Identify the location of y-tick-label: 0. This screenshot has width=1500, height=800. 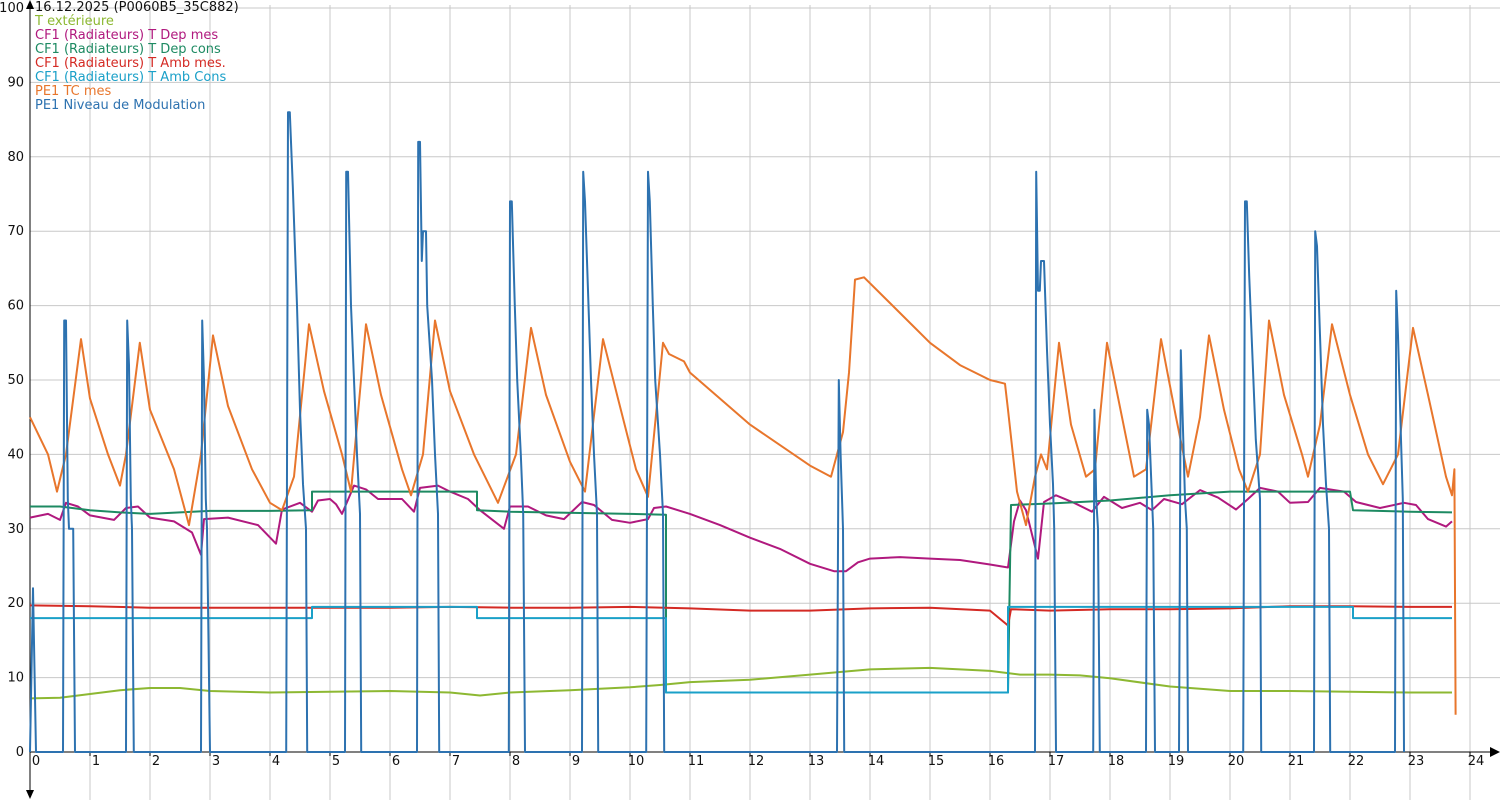
(20, 752).